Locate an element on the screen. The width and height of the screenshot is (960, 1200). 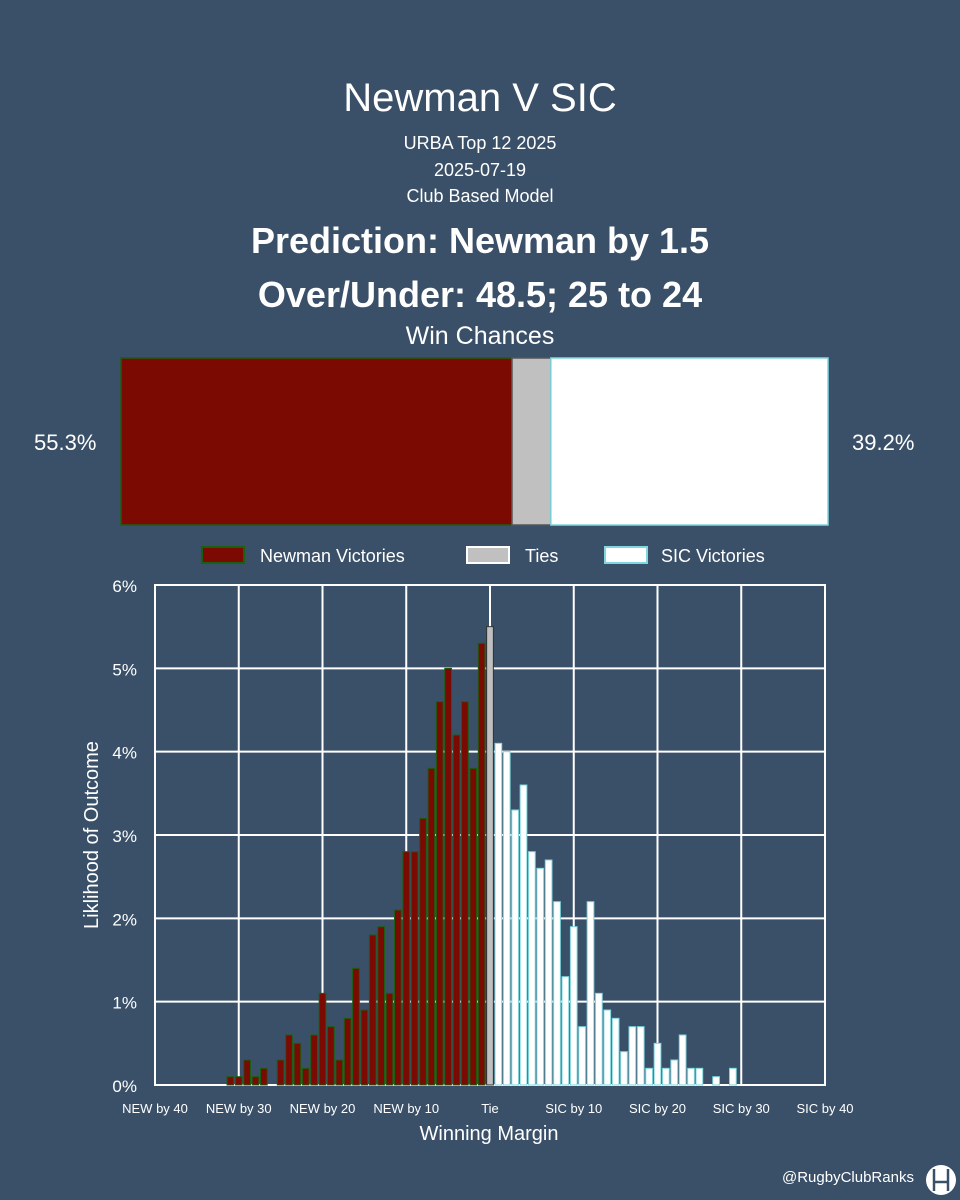
y-tick-label: 5% is located at coordinates (124, 669).